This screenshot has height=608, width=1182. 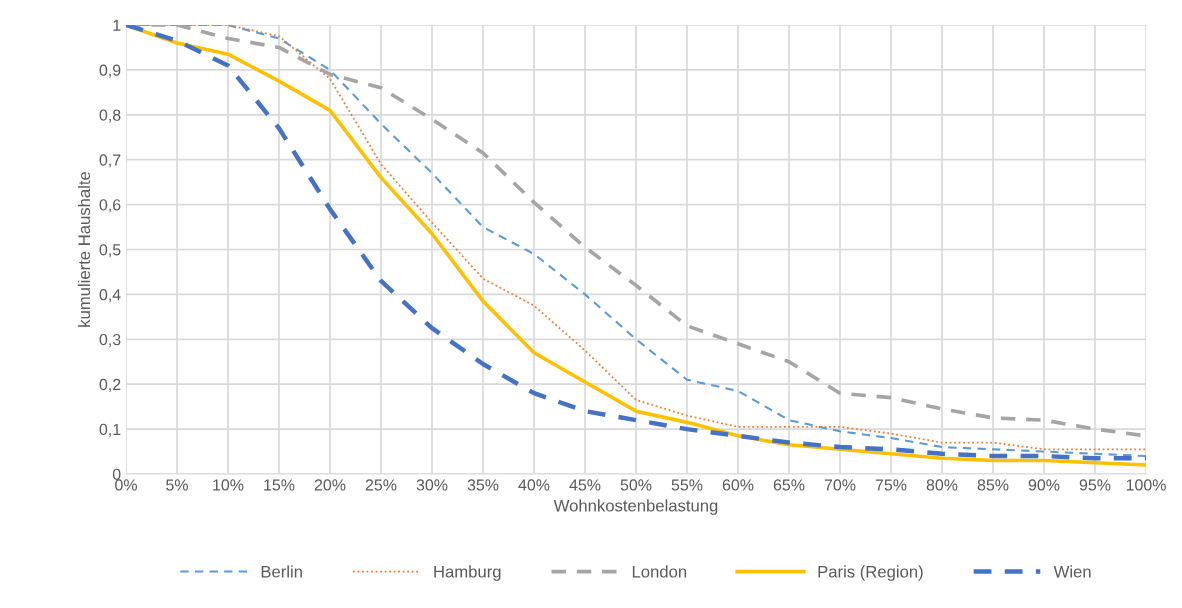 I want to click on x-tick-label: 40%, so click(x=534, y=485).